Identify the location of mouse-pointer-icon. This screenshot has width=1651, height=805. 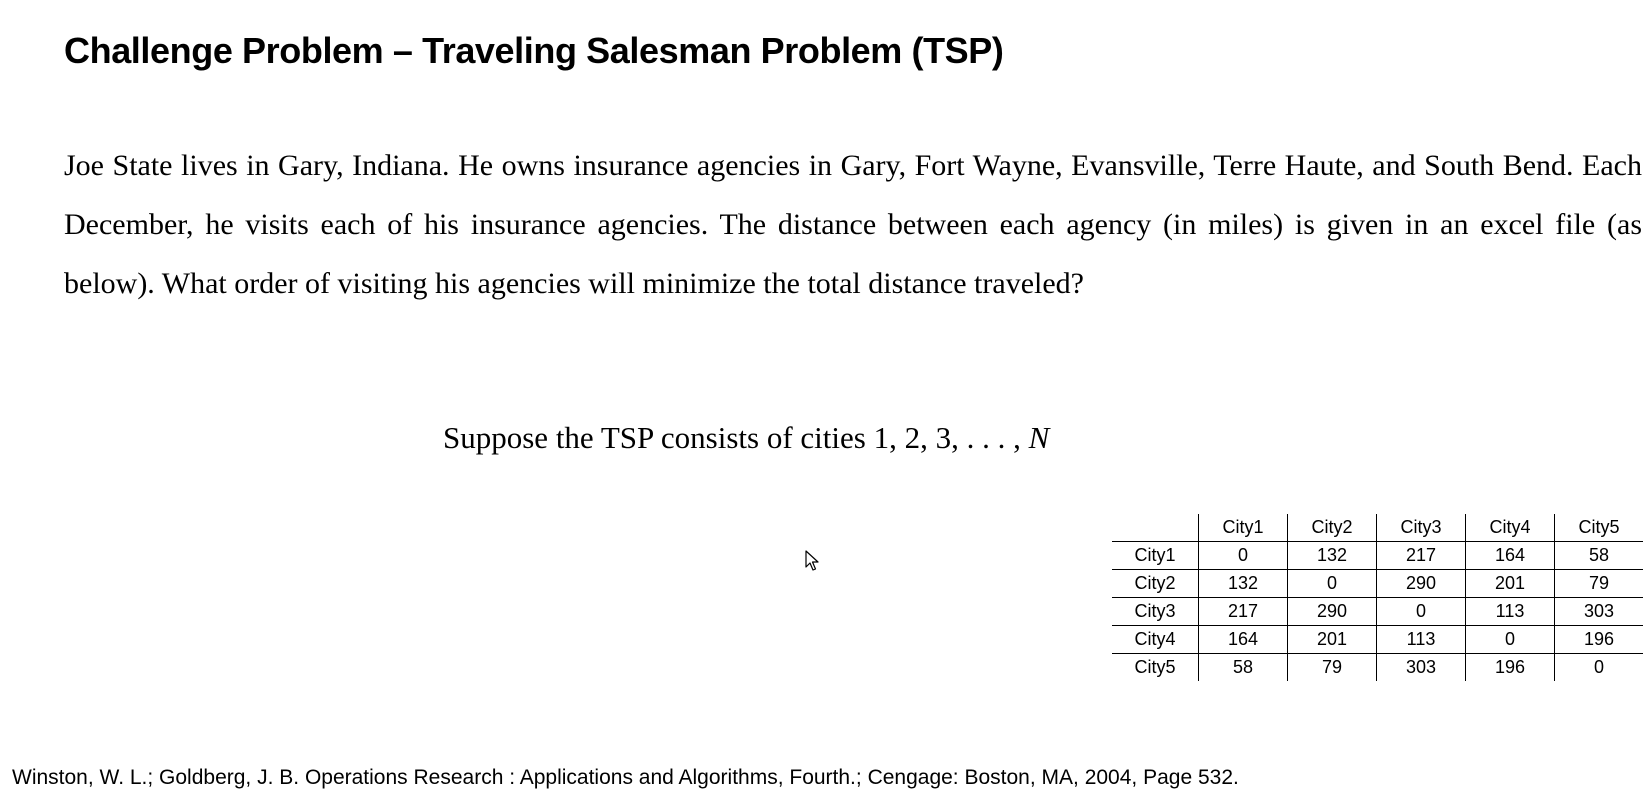
(812, 560).